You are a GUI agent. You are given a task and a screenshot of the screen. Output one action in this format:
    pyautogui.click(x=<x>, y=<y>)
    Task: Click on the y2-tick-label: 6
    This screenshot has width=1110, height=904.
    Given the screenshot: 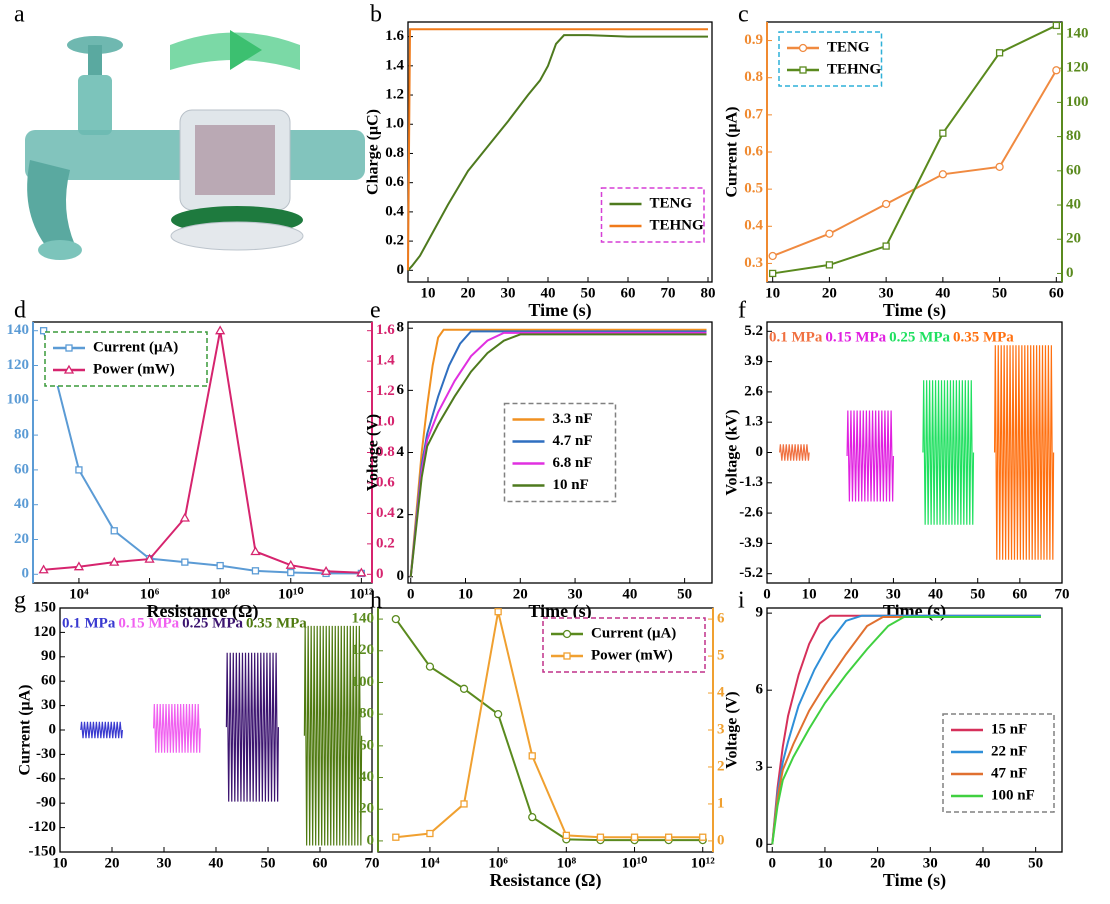 What is the action you would take?
    pyautogui.click(x=721, y=619)
    